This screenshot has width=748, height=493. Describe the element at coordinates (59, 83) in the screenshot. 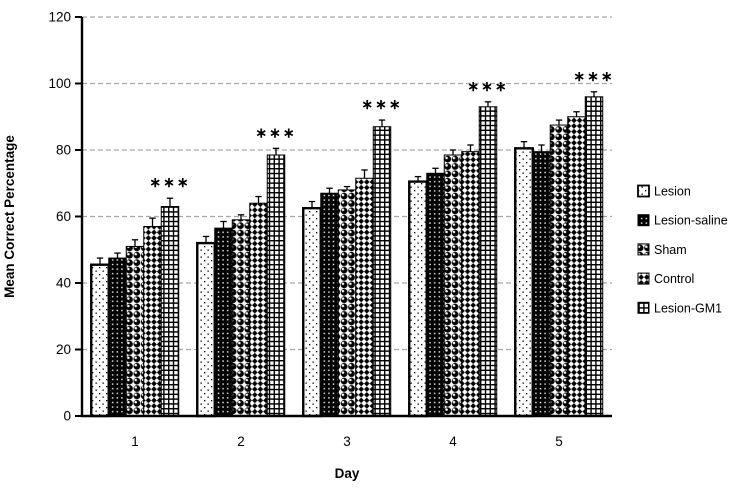

I see `y-tick-label: 100` at that location.